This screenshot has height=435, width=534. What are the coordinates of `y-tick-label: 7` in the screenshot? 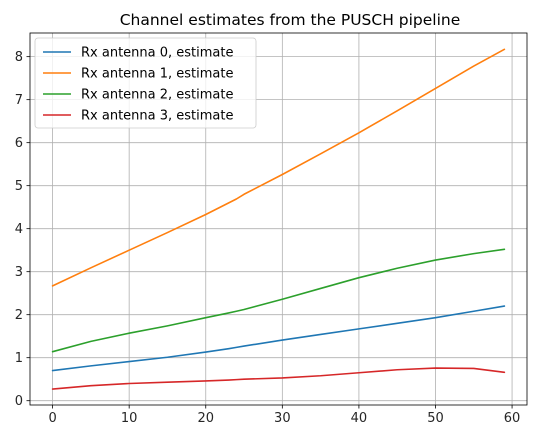 It's located at (19, 100).